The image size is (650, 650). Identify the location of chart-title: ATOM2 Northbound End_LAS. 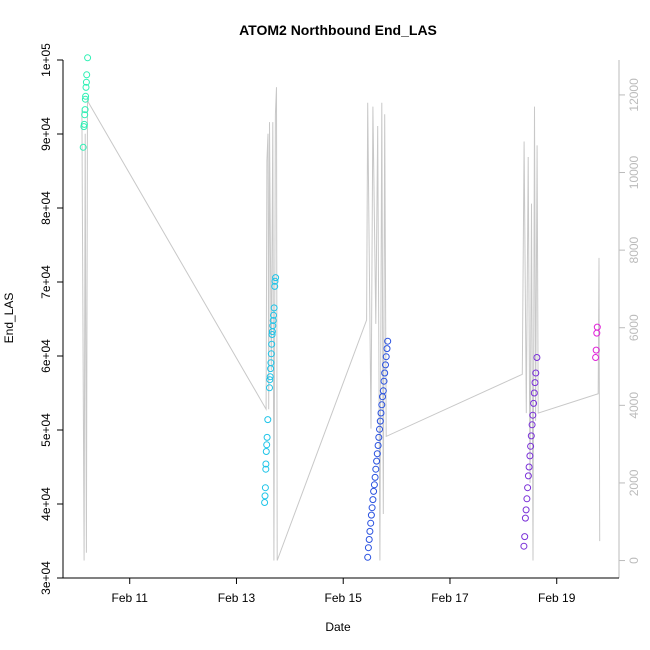
(338, 30).